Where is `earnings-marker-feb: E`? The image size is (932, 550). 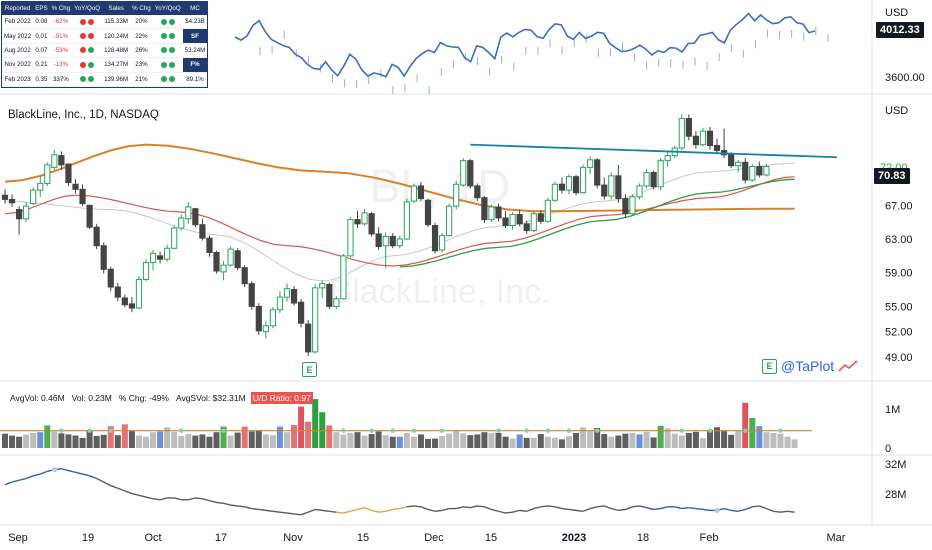 earnings-marker-feb: E is located at coordinates (769, 366).